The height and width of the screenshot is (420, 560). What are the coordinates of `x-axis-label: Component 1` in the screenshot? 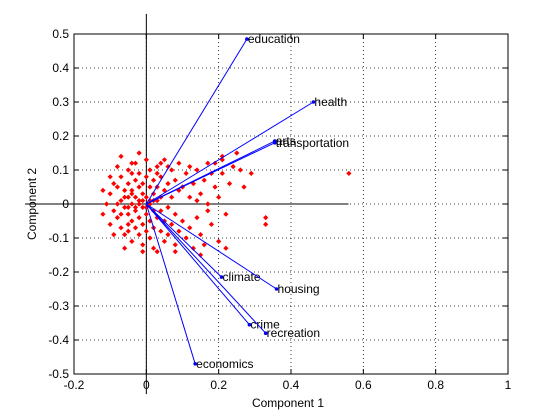 It's located at (288, 403).